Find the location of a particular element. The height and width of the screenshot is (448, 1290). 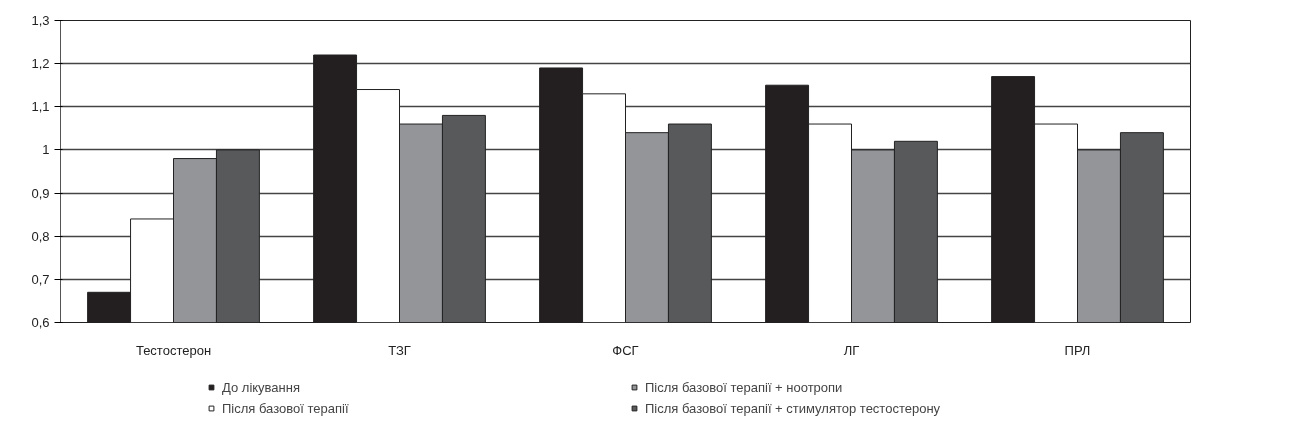

y-tick-label: 1,3 is located at coordinates (40, 20).